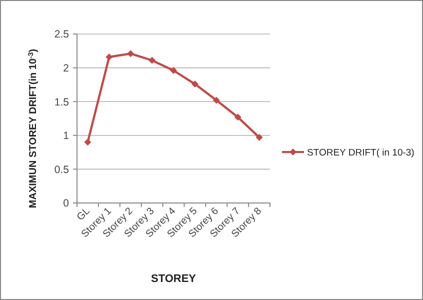 Image resolution: width=423 pixels, height=300 pixels. I want to click on y-tick-label: 0.5, so click(62, 170).